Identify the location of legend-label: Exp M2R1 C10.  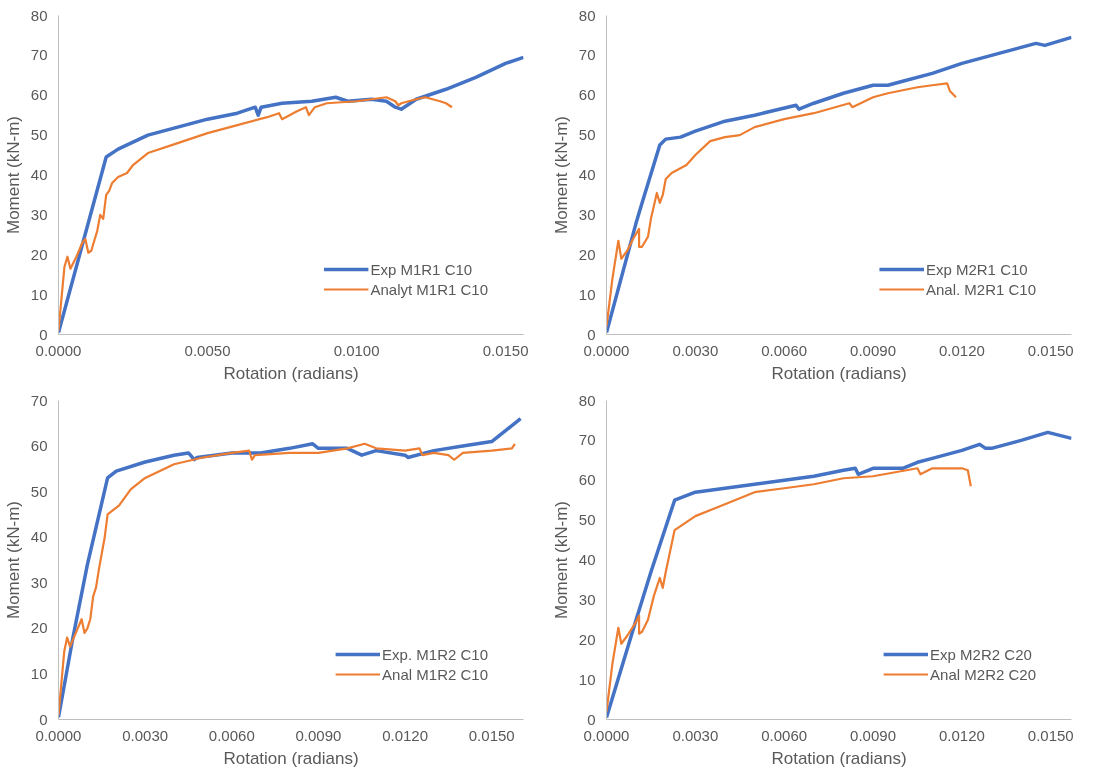
(976, 269).